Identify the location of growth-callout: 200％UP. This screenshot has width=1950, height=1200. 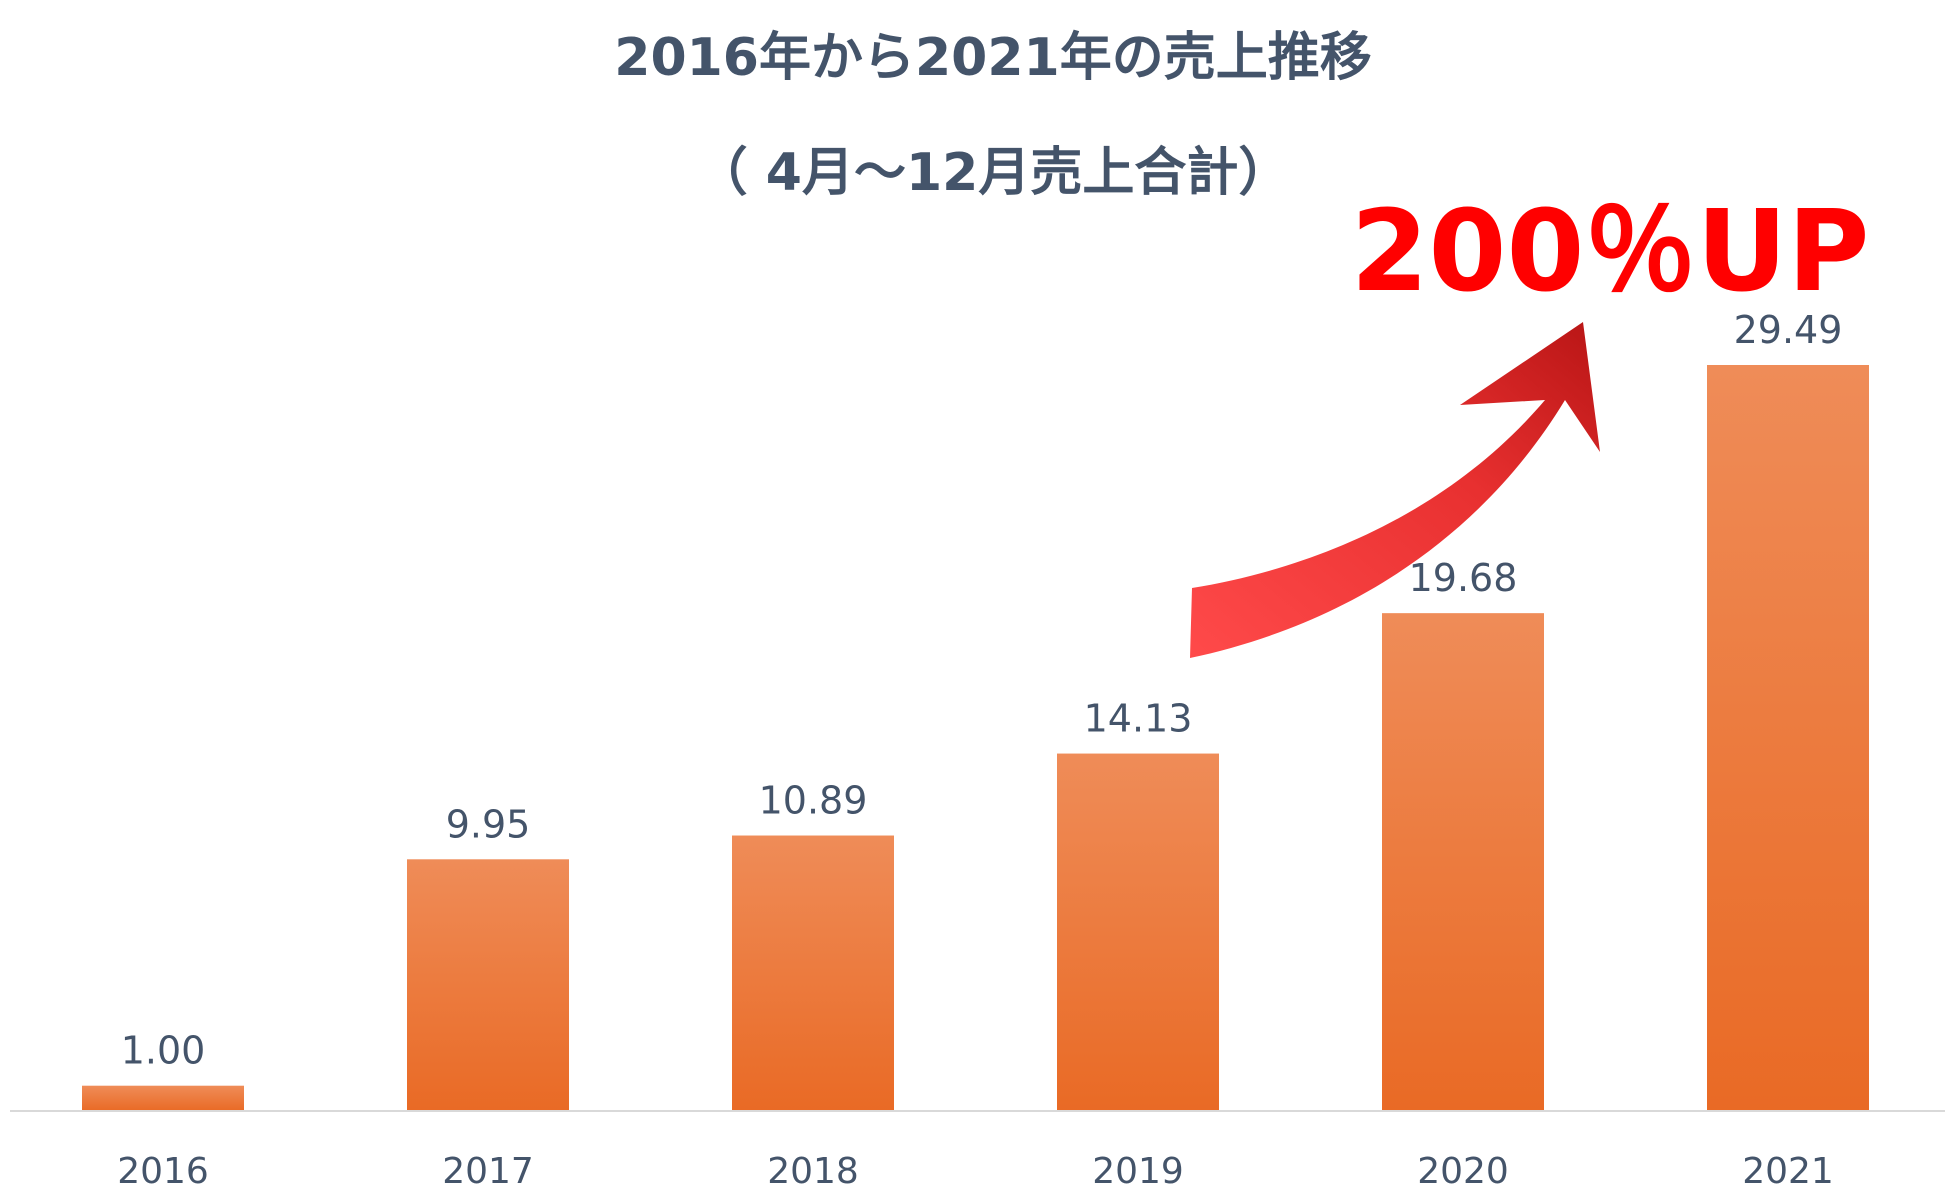
(1610, 252).